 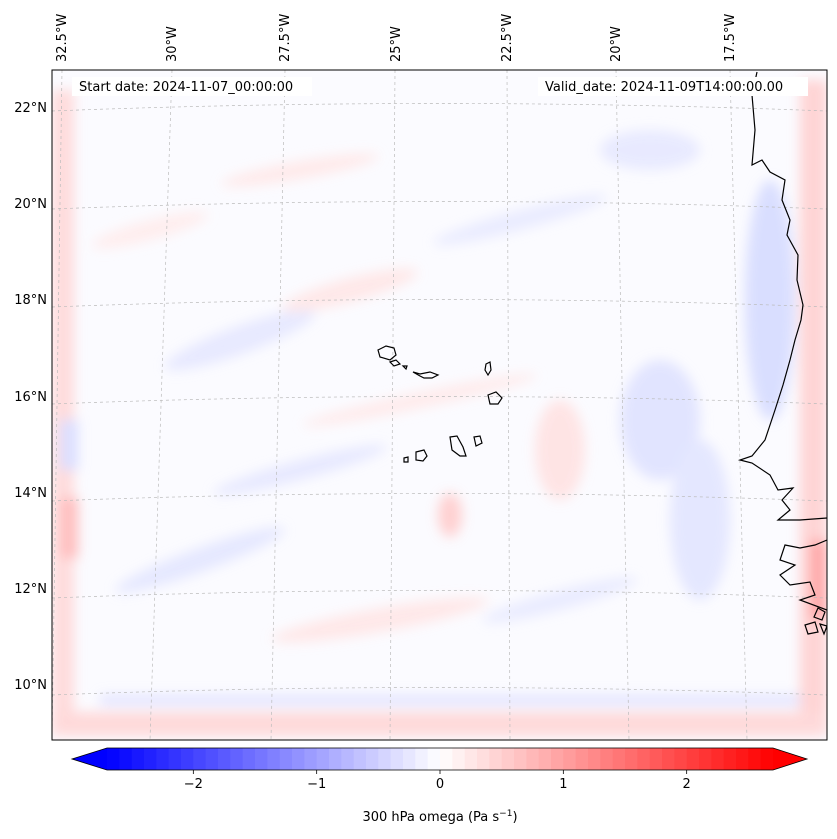 I want to click on start-date-box, so click(x=192, y=86).